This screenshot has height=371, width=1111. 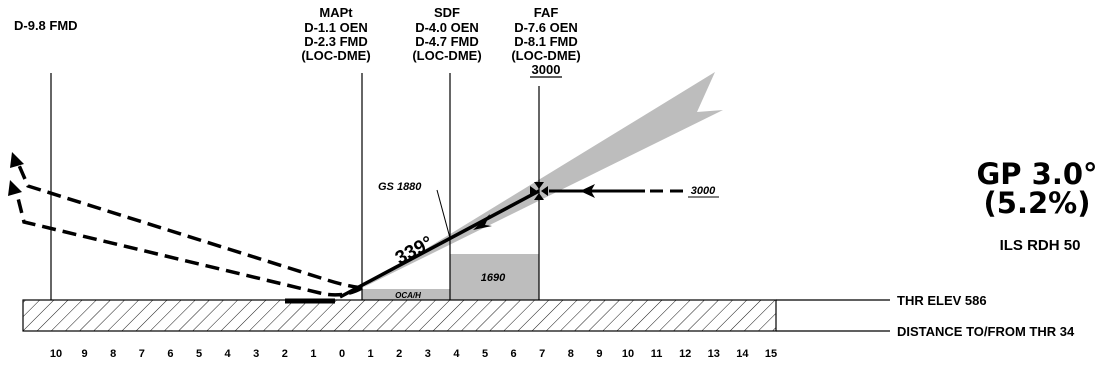 What do you see at coordinates (546, 41) in the screenshot?
I see `faf-fmd: D-8.1 FMD` at bounding box center [546, 41].